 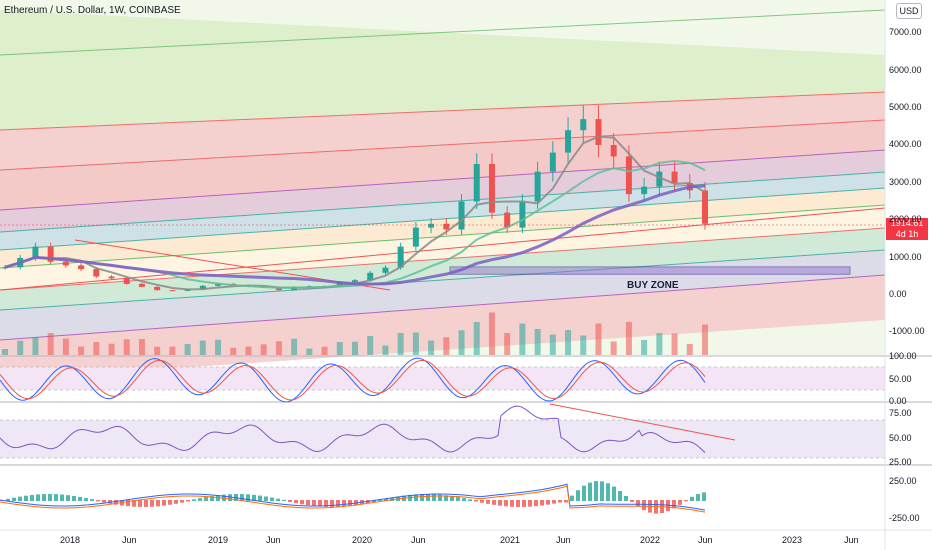 What do you see at coordinates (792, 540) in the screenshot?
I see `time-axis-tick: 2023` at bounding box center [792, 540].